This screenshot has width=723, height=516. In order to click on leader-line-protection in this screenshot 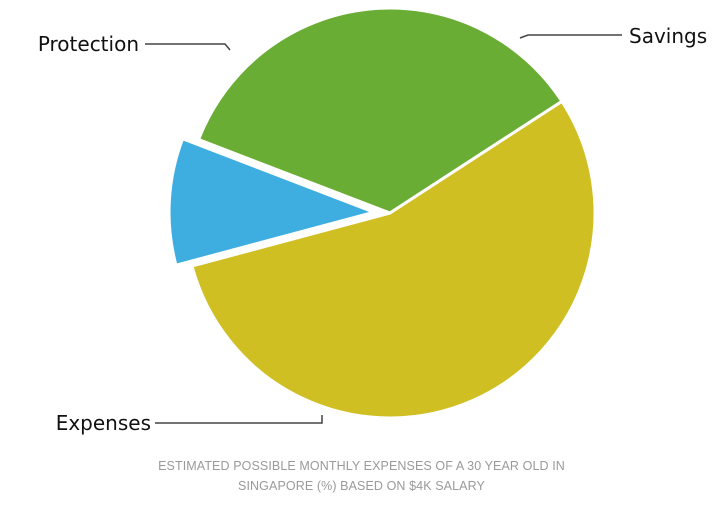, I will do `click(188, 47)`.